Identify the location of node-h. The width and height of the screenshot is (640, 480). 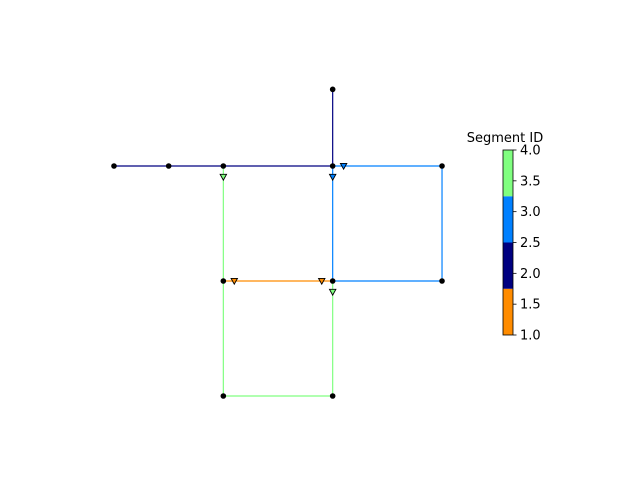
(332, 281).